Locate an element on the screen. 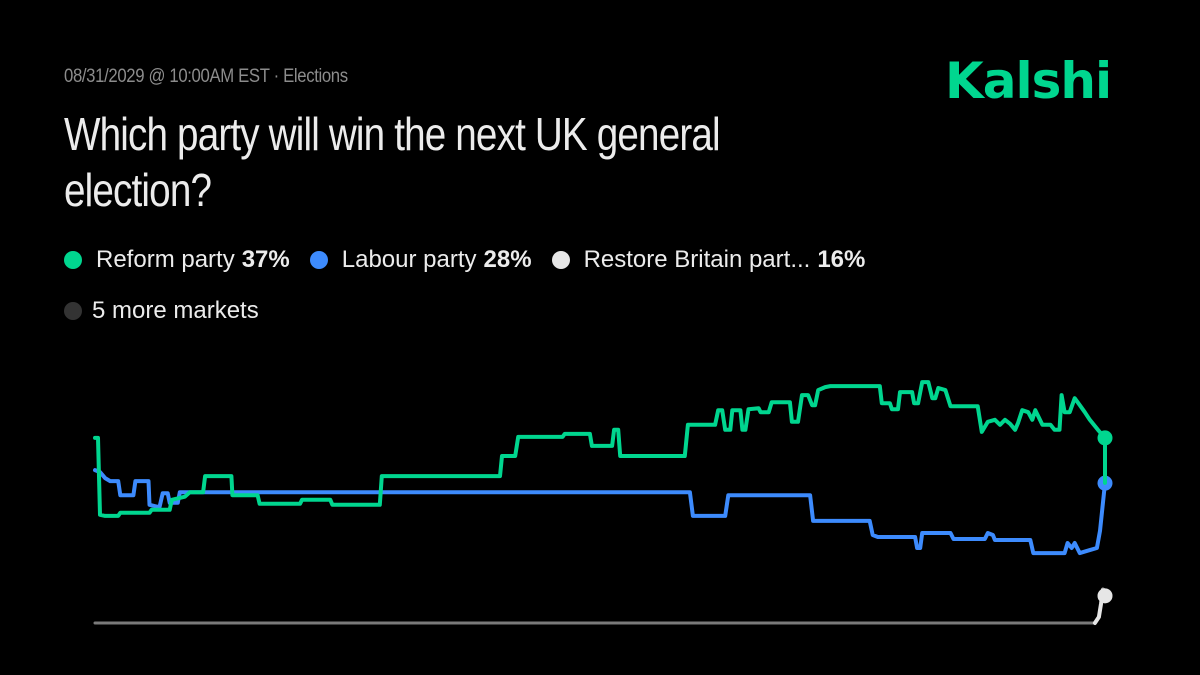 The width and height of the screenshot is (1200, 675). legend-label: Reform party is located at coordinates (165, 259).